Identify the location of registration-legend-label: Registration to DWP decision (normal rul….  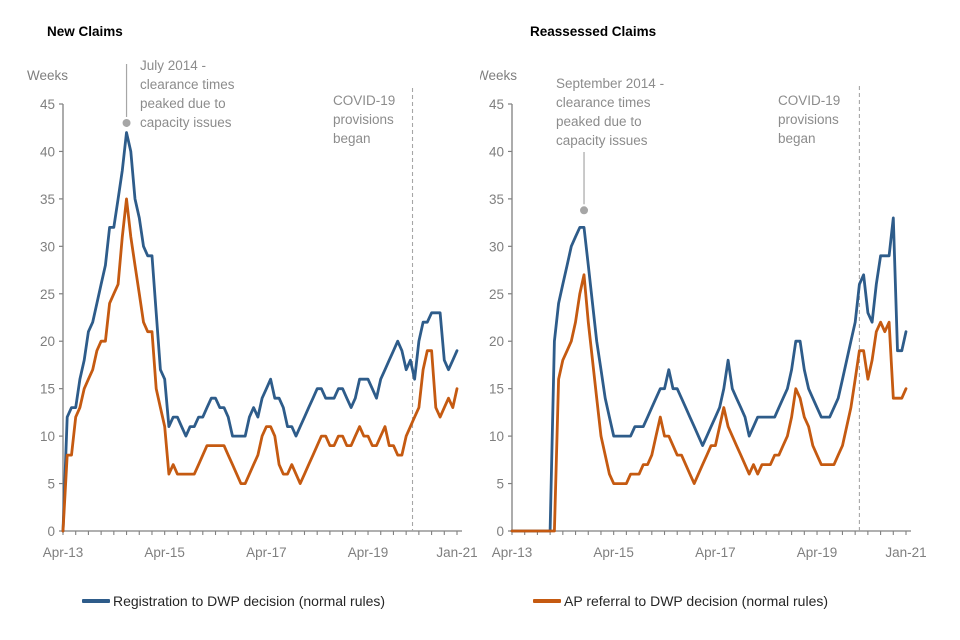
(249, 601).